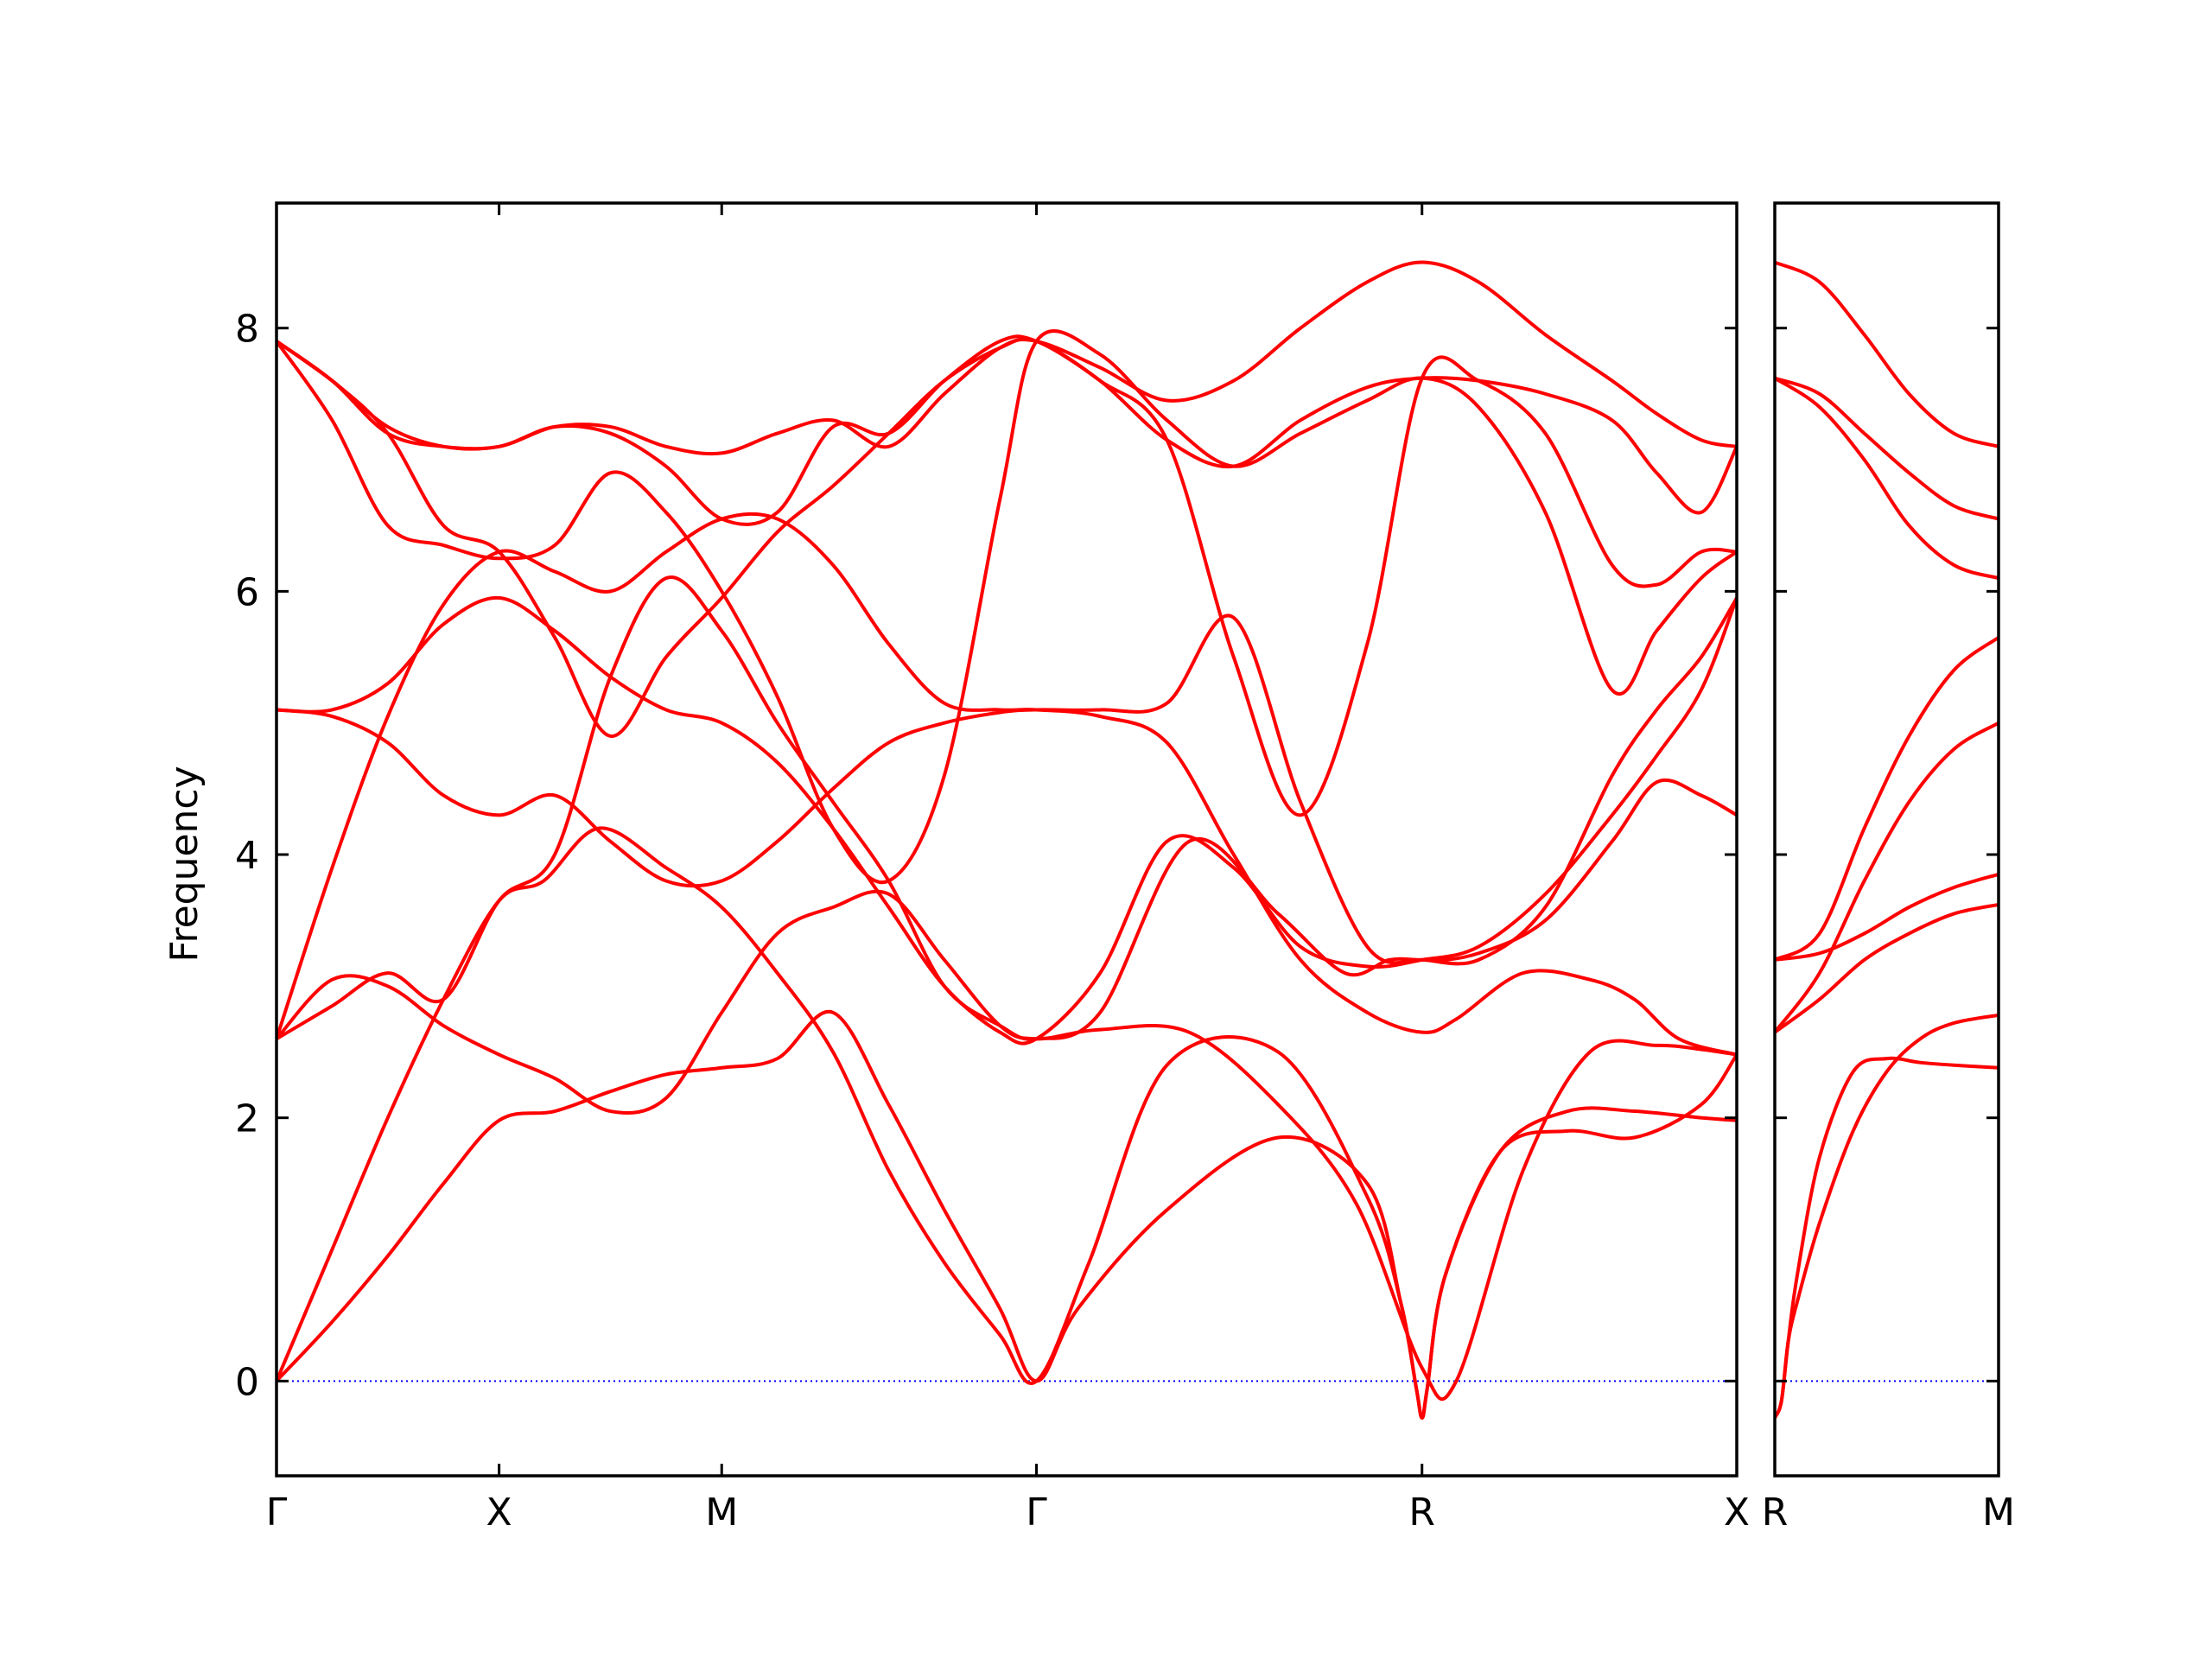  I want to click on y-tick-label: 6, so click(247, 592).